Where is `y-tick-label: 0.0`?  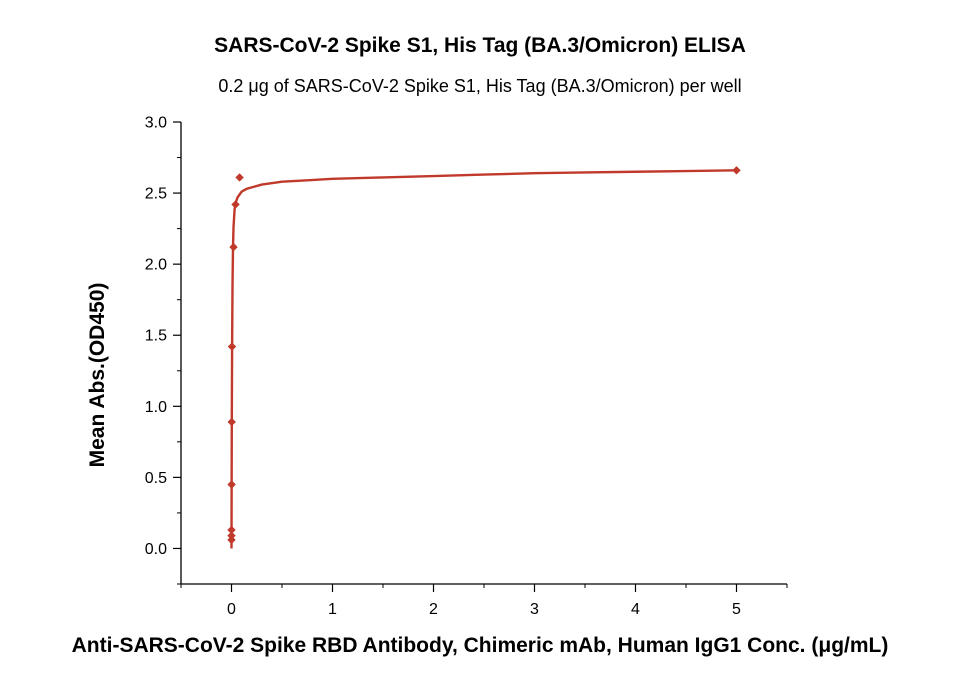
y-tick-label: 0.0 is located at coordinates (156, 549).